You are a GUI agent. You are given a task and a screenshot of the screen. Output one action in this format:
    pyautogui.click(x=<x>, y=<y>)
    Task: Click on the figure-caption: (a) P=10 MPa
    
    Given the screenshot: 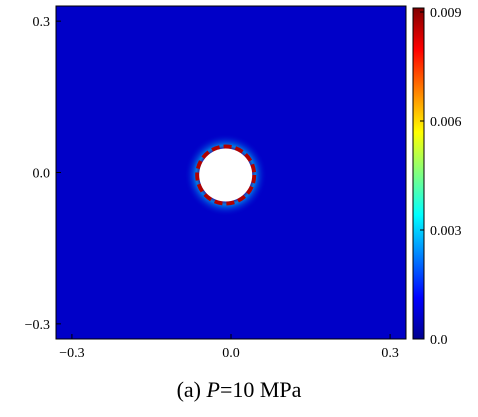 What is the action you would take?
    pyautogui.click(x=239, y=390)
    